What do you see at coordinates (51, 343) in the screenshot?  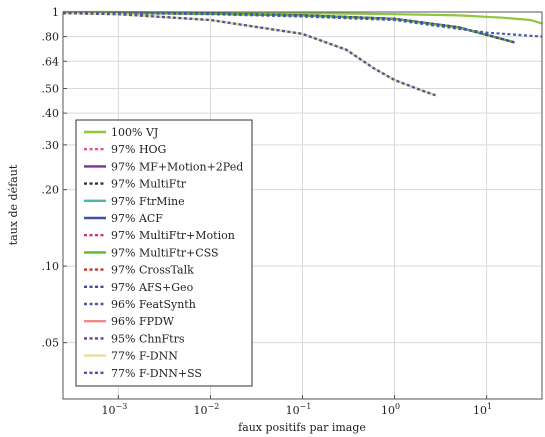 I see `y-tick-label: .05` at bounding box center [51, 343].